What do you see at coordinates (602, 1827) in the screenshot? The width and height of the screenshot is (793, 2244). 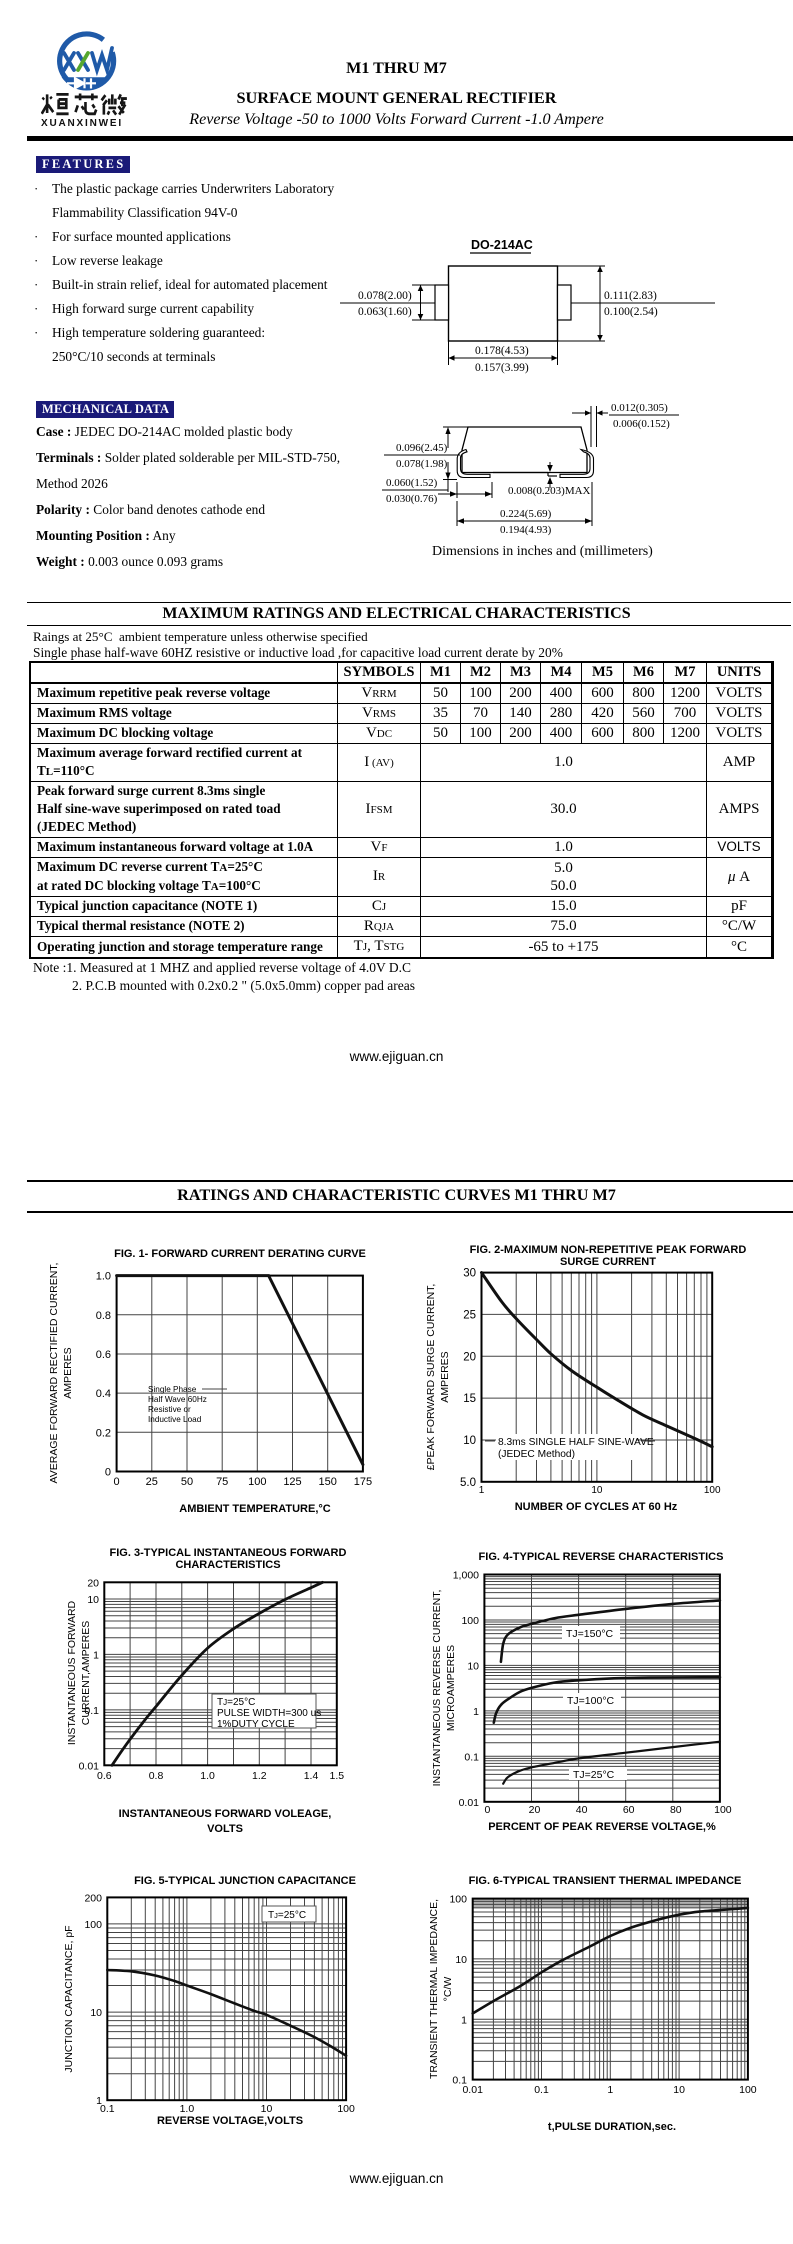 I see `svg-text:PERCENT OF PEAK REVERSE VOLTAG: PERCENT OF PEAK REVERSE VOLTAGE,%` at bounding box center [602, 1827].